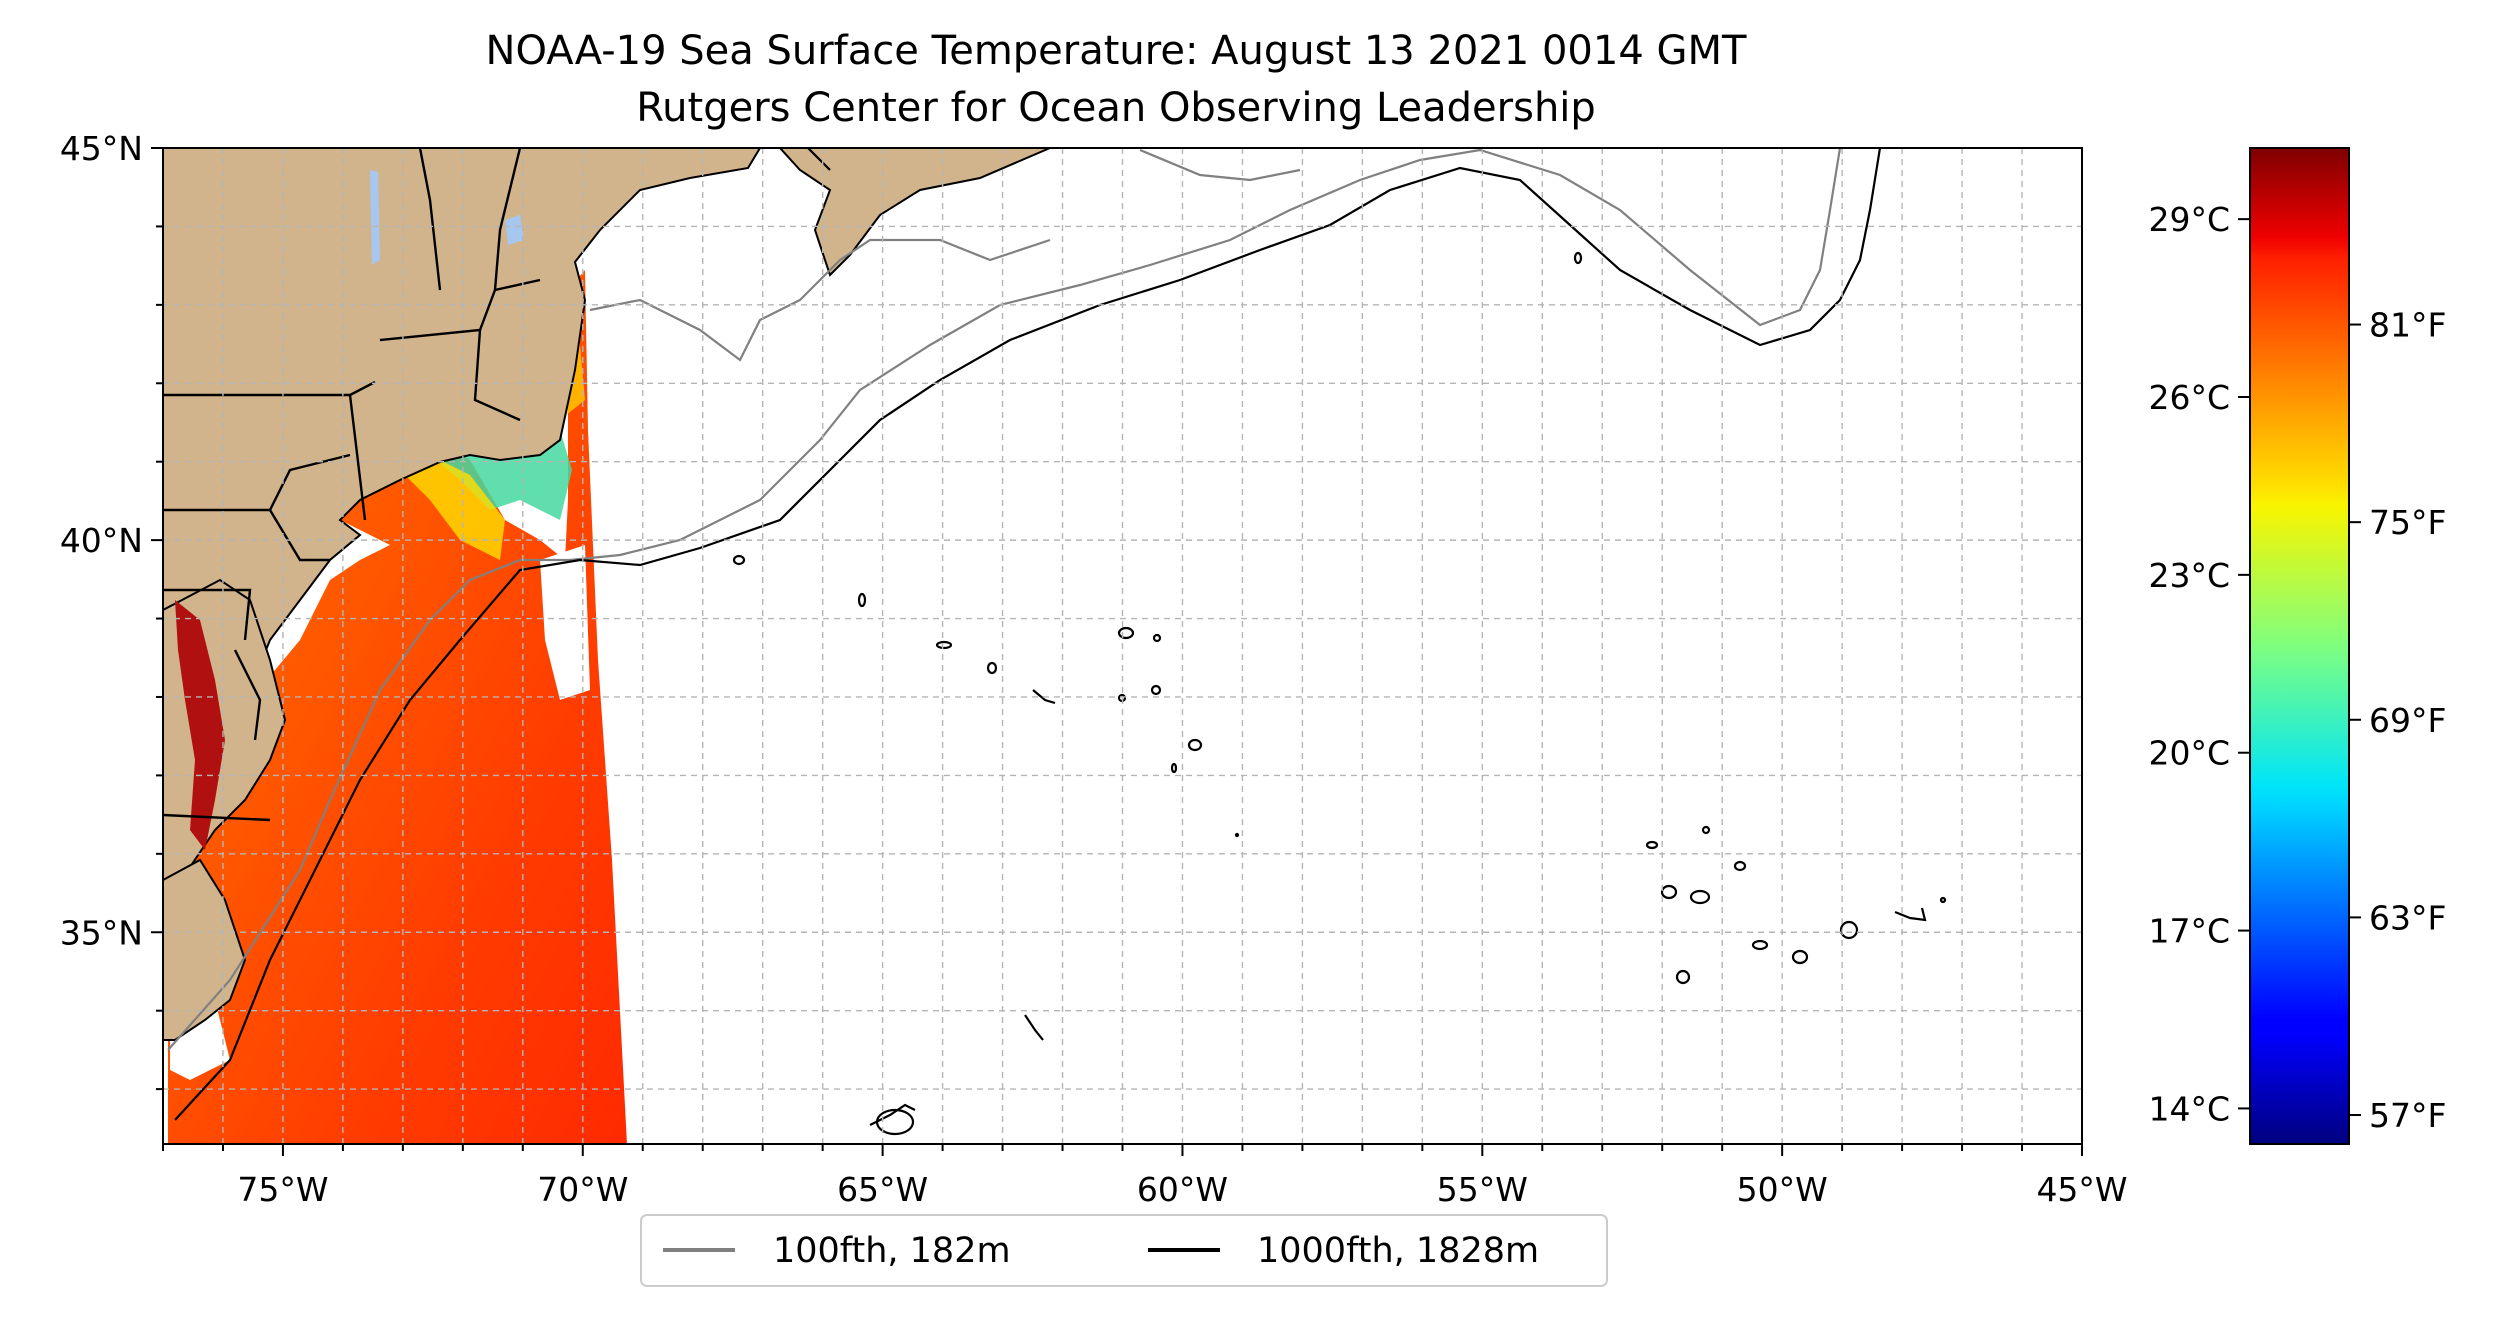 Image resolution: width=2502 pixels, height=1322 pixels. What do you see at coordinates (1182, 1189) in the screenshot?
I see `lon-tick-label: 60°W` at bounding box center [1182, 1189].